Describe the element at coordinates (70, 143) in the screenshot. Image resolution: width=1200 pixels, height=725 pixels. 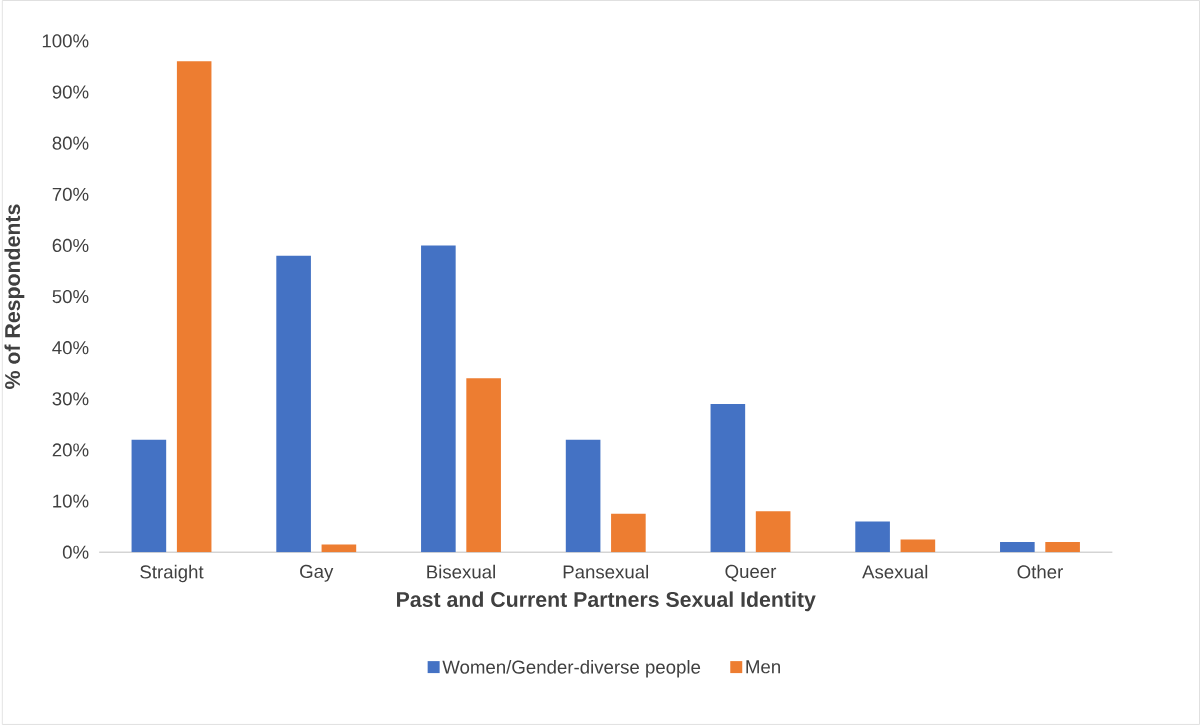
I see `y-tick-label: 80%` at that location.